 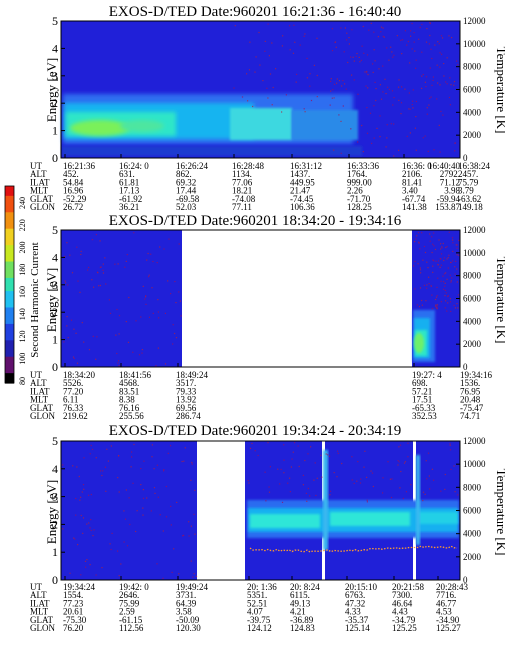 I want to click on ephemeris-row-label: GLON, so click(x=42, y=207).